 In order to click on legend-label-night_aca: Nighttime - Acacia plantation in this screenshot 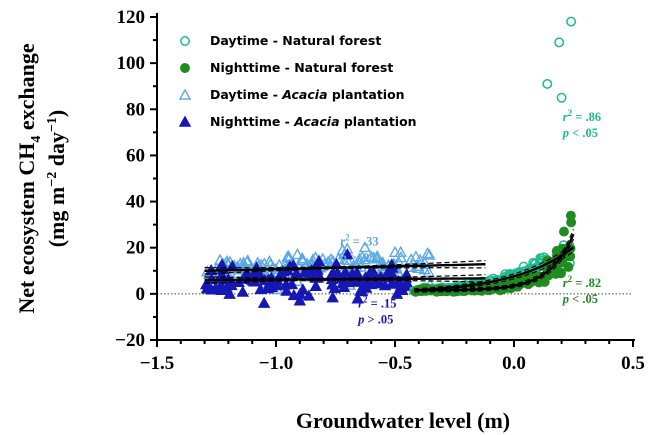, I will do `click(313, 121)`.